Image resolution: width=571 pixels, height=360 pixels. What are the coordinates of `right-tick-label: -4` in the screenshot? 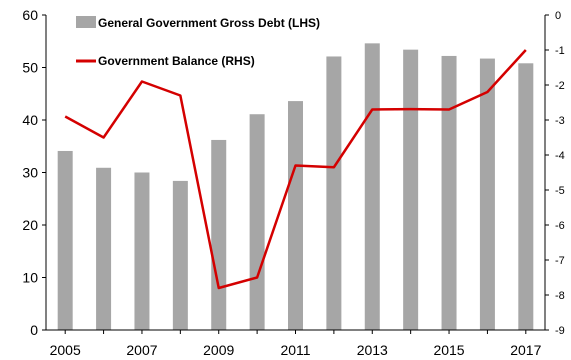 It's located at (560, 156).